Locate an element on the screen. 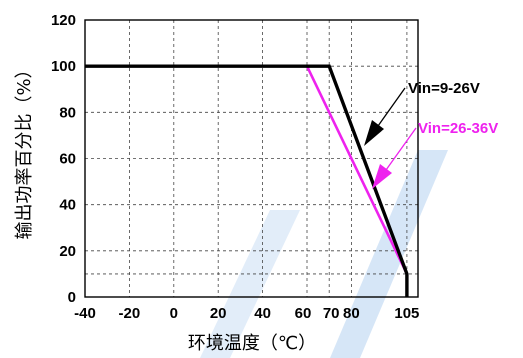  x-tick-label: 70 is located at coordinates (331, 313).